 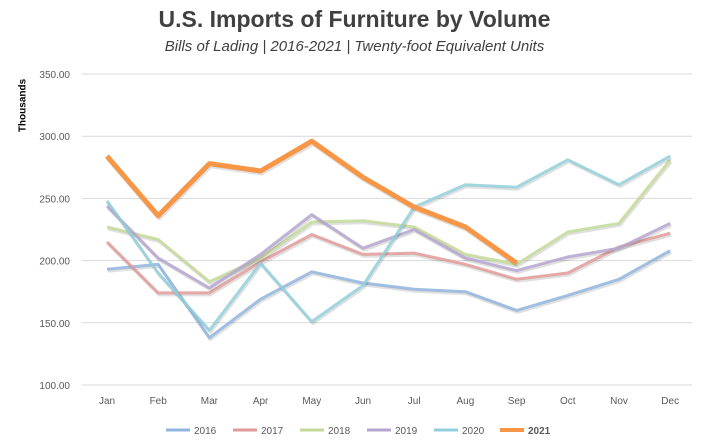 What do you see at coordinates (339, 431) in the screenshot?
I see `legend-label-2018: 2018` at bounding box center [339, 431].